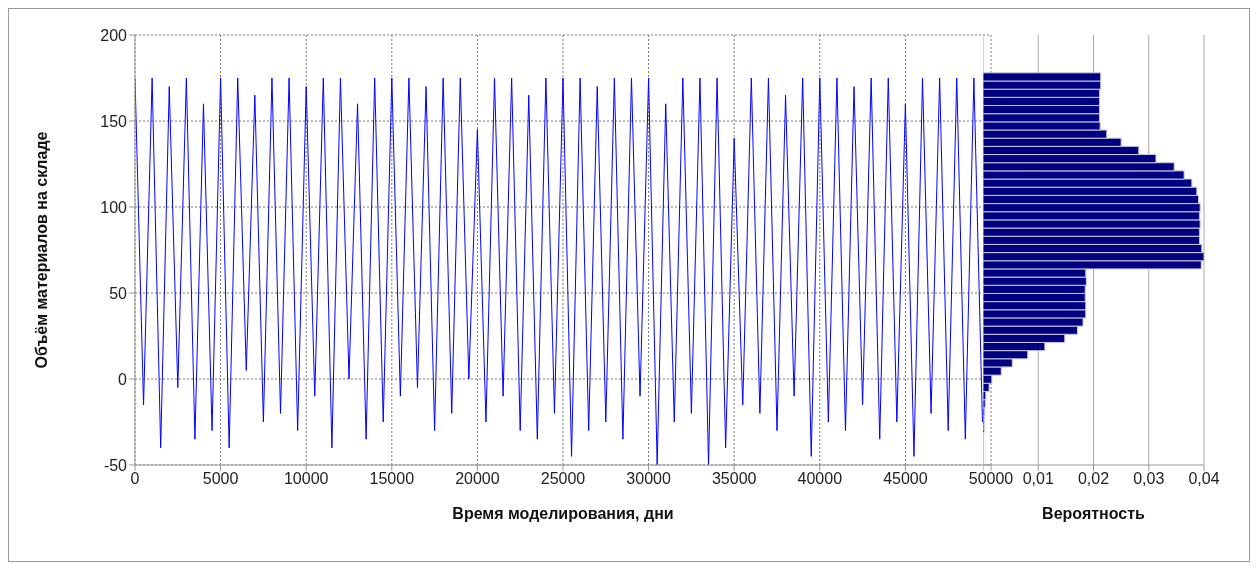 The height and width of the screenshot is (569, 1259). What do you see at coordinates (563, 513) in the screenshot?
I see `x-axis-title: Время моделирования, дни` at bounding box center [563, 513].